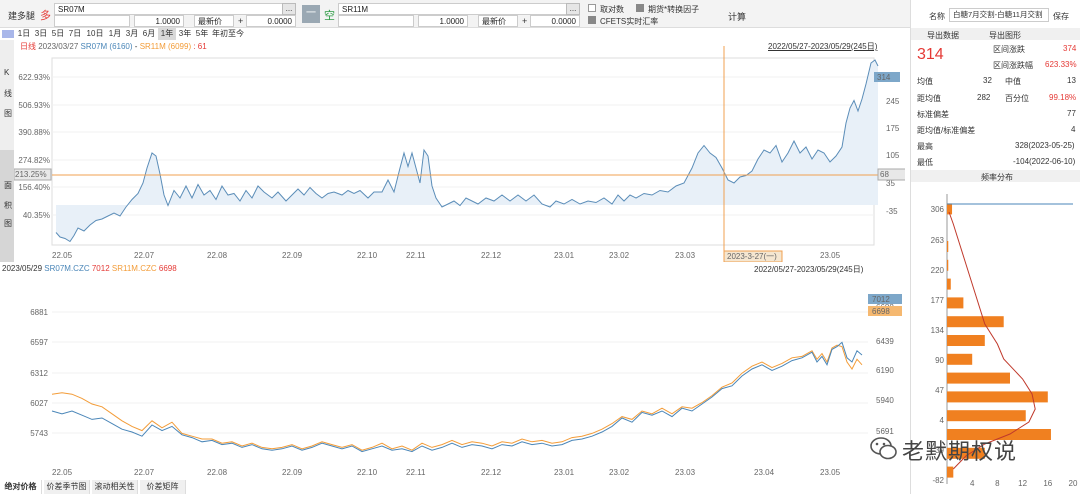 The height and width of the screenshot is (494, 1080). I want to click on tab-1: 价差季节图, so click(67, 487).